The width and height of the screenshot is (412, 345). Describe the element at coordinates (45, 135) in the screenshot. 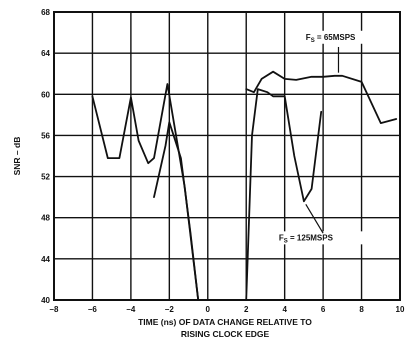

I see `y-tick-label: 56` at that location.